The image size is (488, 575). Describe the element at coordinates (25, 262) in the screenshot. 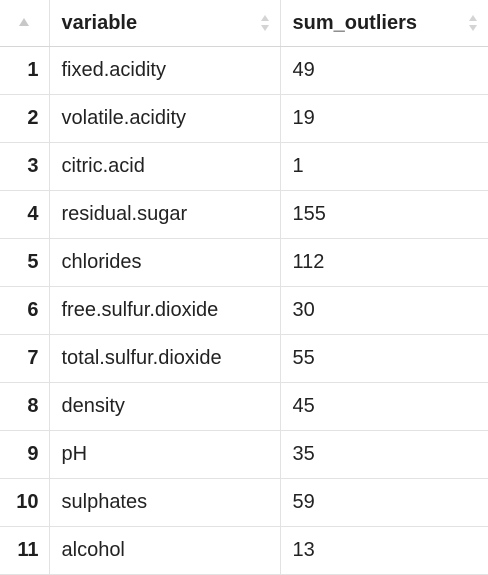

I see `row-index-cell: 5` at that location.